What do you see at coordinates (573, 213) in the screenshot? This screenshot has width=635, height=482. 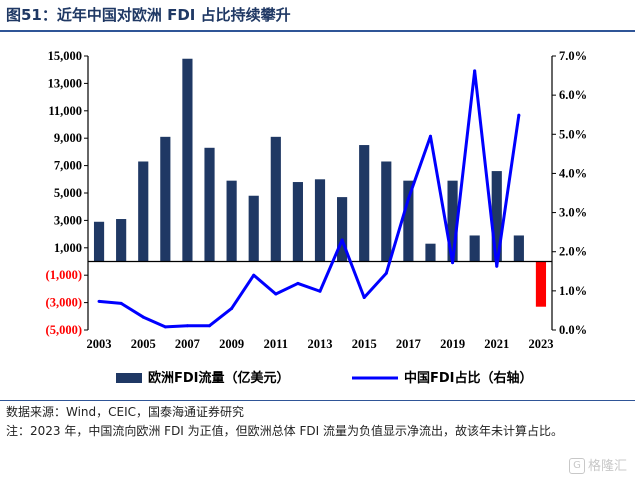 I see `right-tick-label: 3.0%` at bounding box center [573, 213].